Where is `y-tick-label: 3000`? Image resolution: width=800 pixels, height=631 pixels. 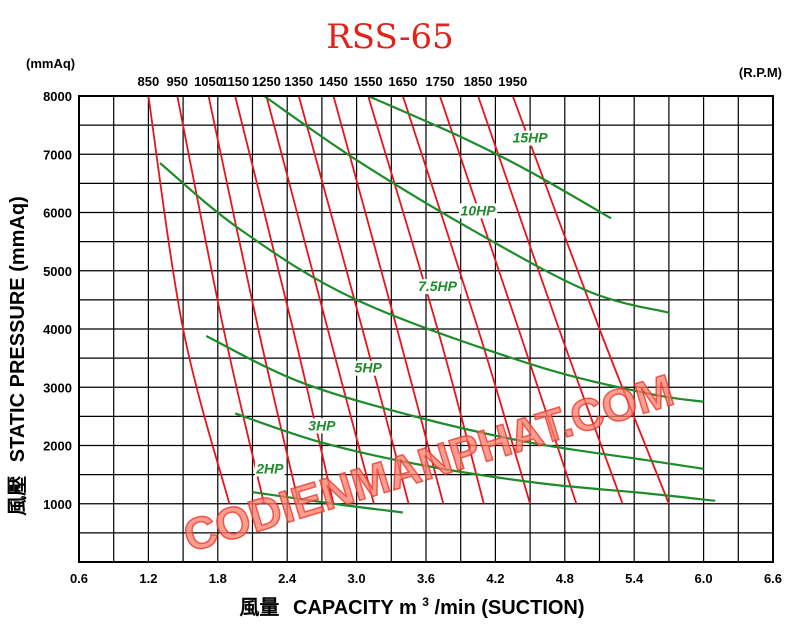 y-tick-label: 3000 is located at coordinates (57, 387).